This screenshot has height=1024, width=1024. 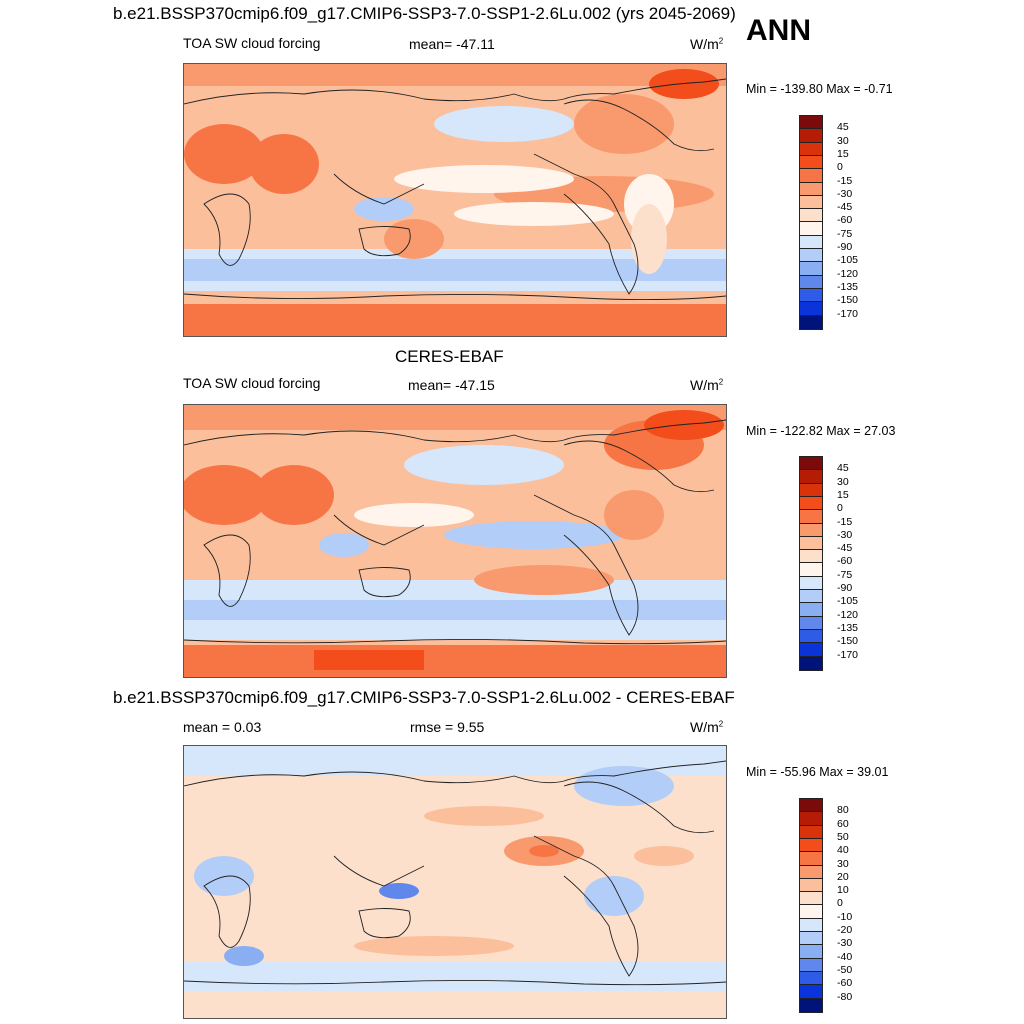 I want to click on colorbar-tick-label: 60, so click(x=843, y=823).